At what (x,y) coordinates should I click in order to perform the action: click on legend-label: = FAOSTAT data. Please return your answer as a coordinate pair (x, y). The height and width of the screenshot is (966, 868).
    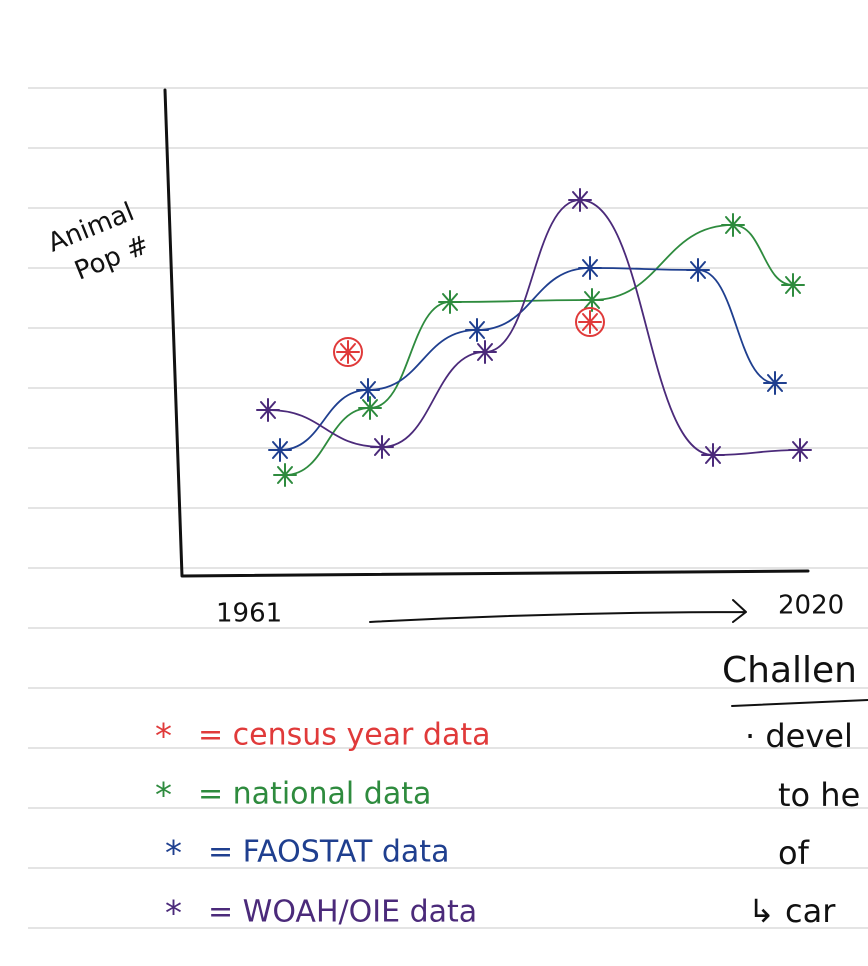
    Looking at the image, I should click on (328, 852).